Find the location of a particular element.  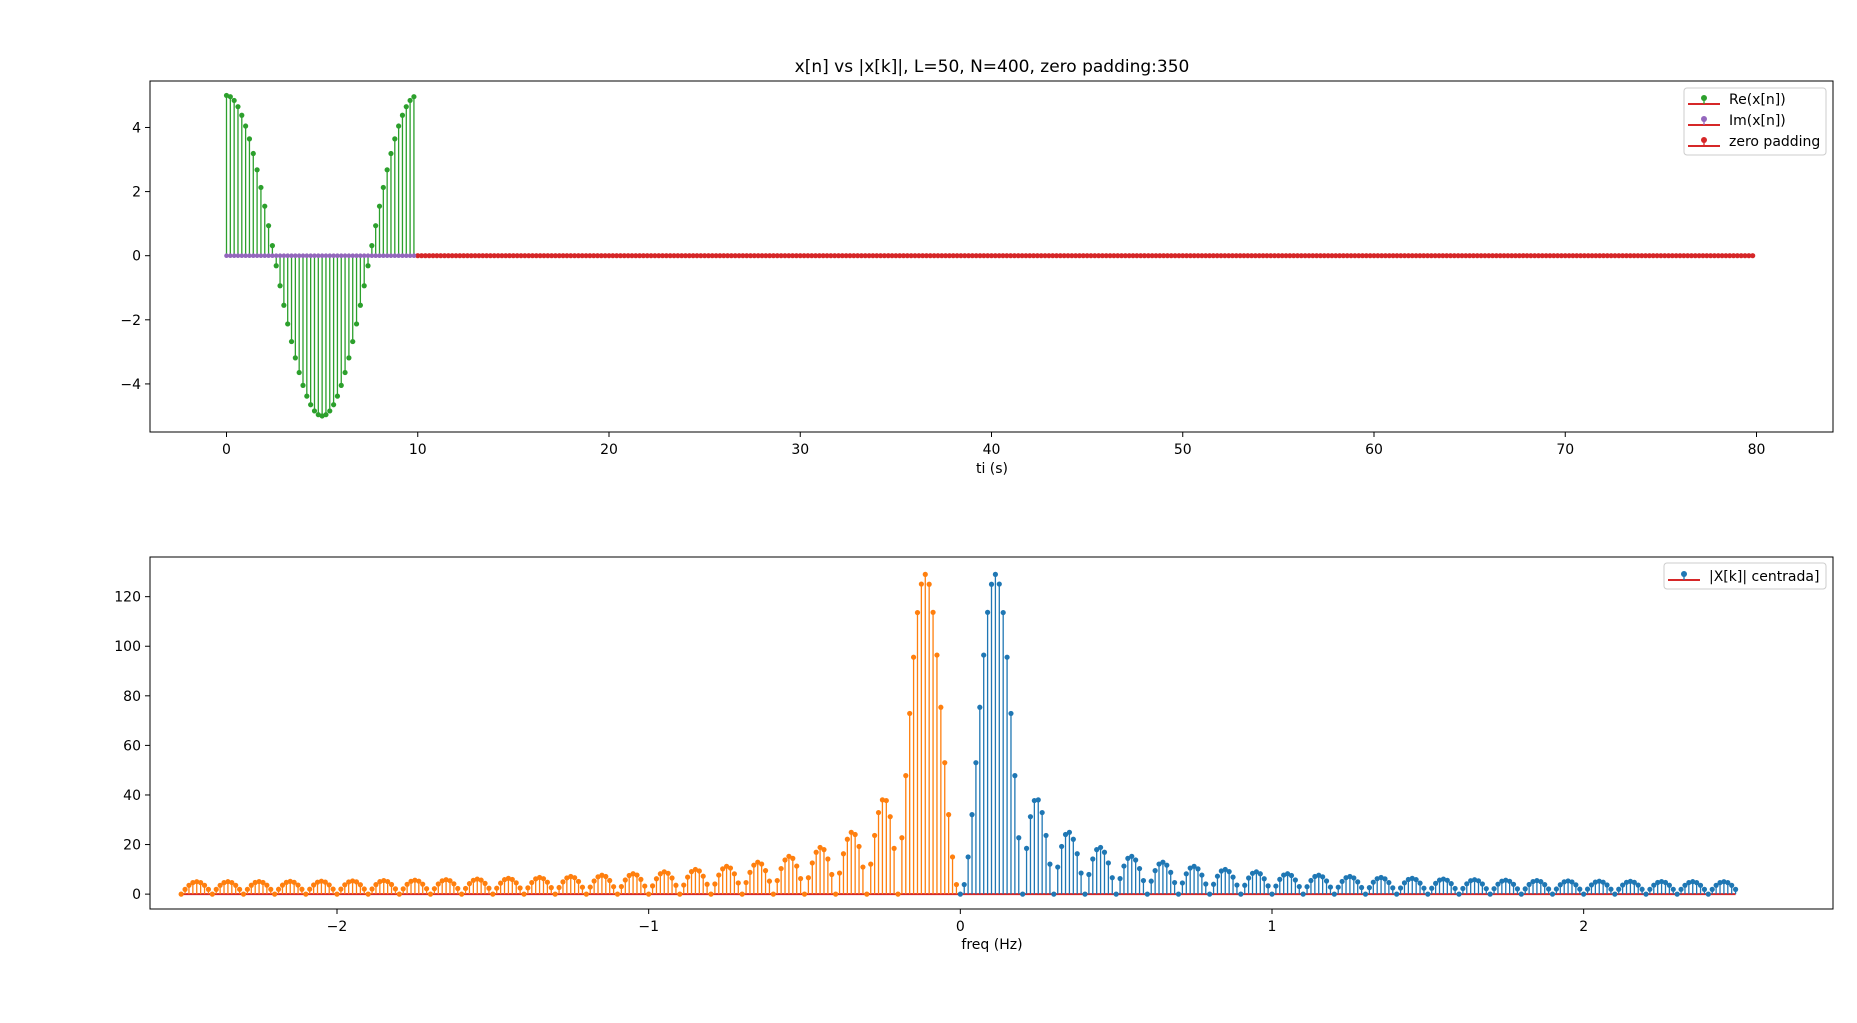

x-tick-label: 40 is located at coordinates (992, 450).